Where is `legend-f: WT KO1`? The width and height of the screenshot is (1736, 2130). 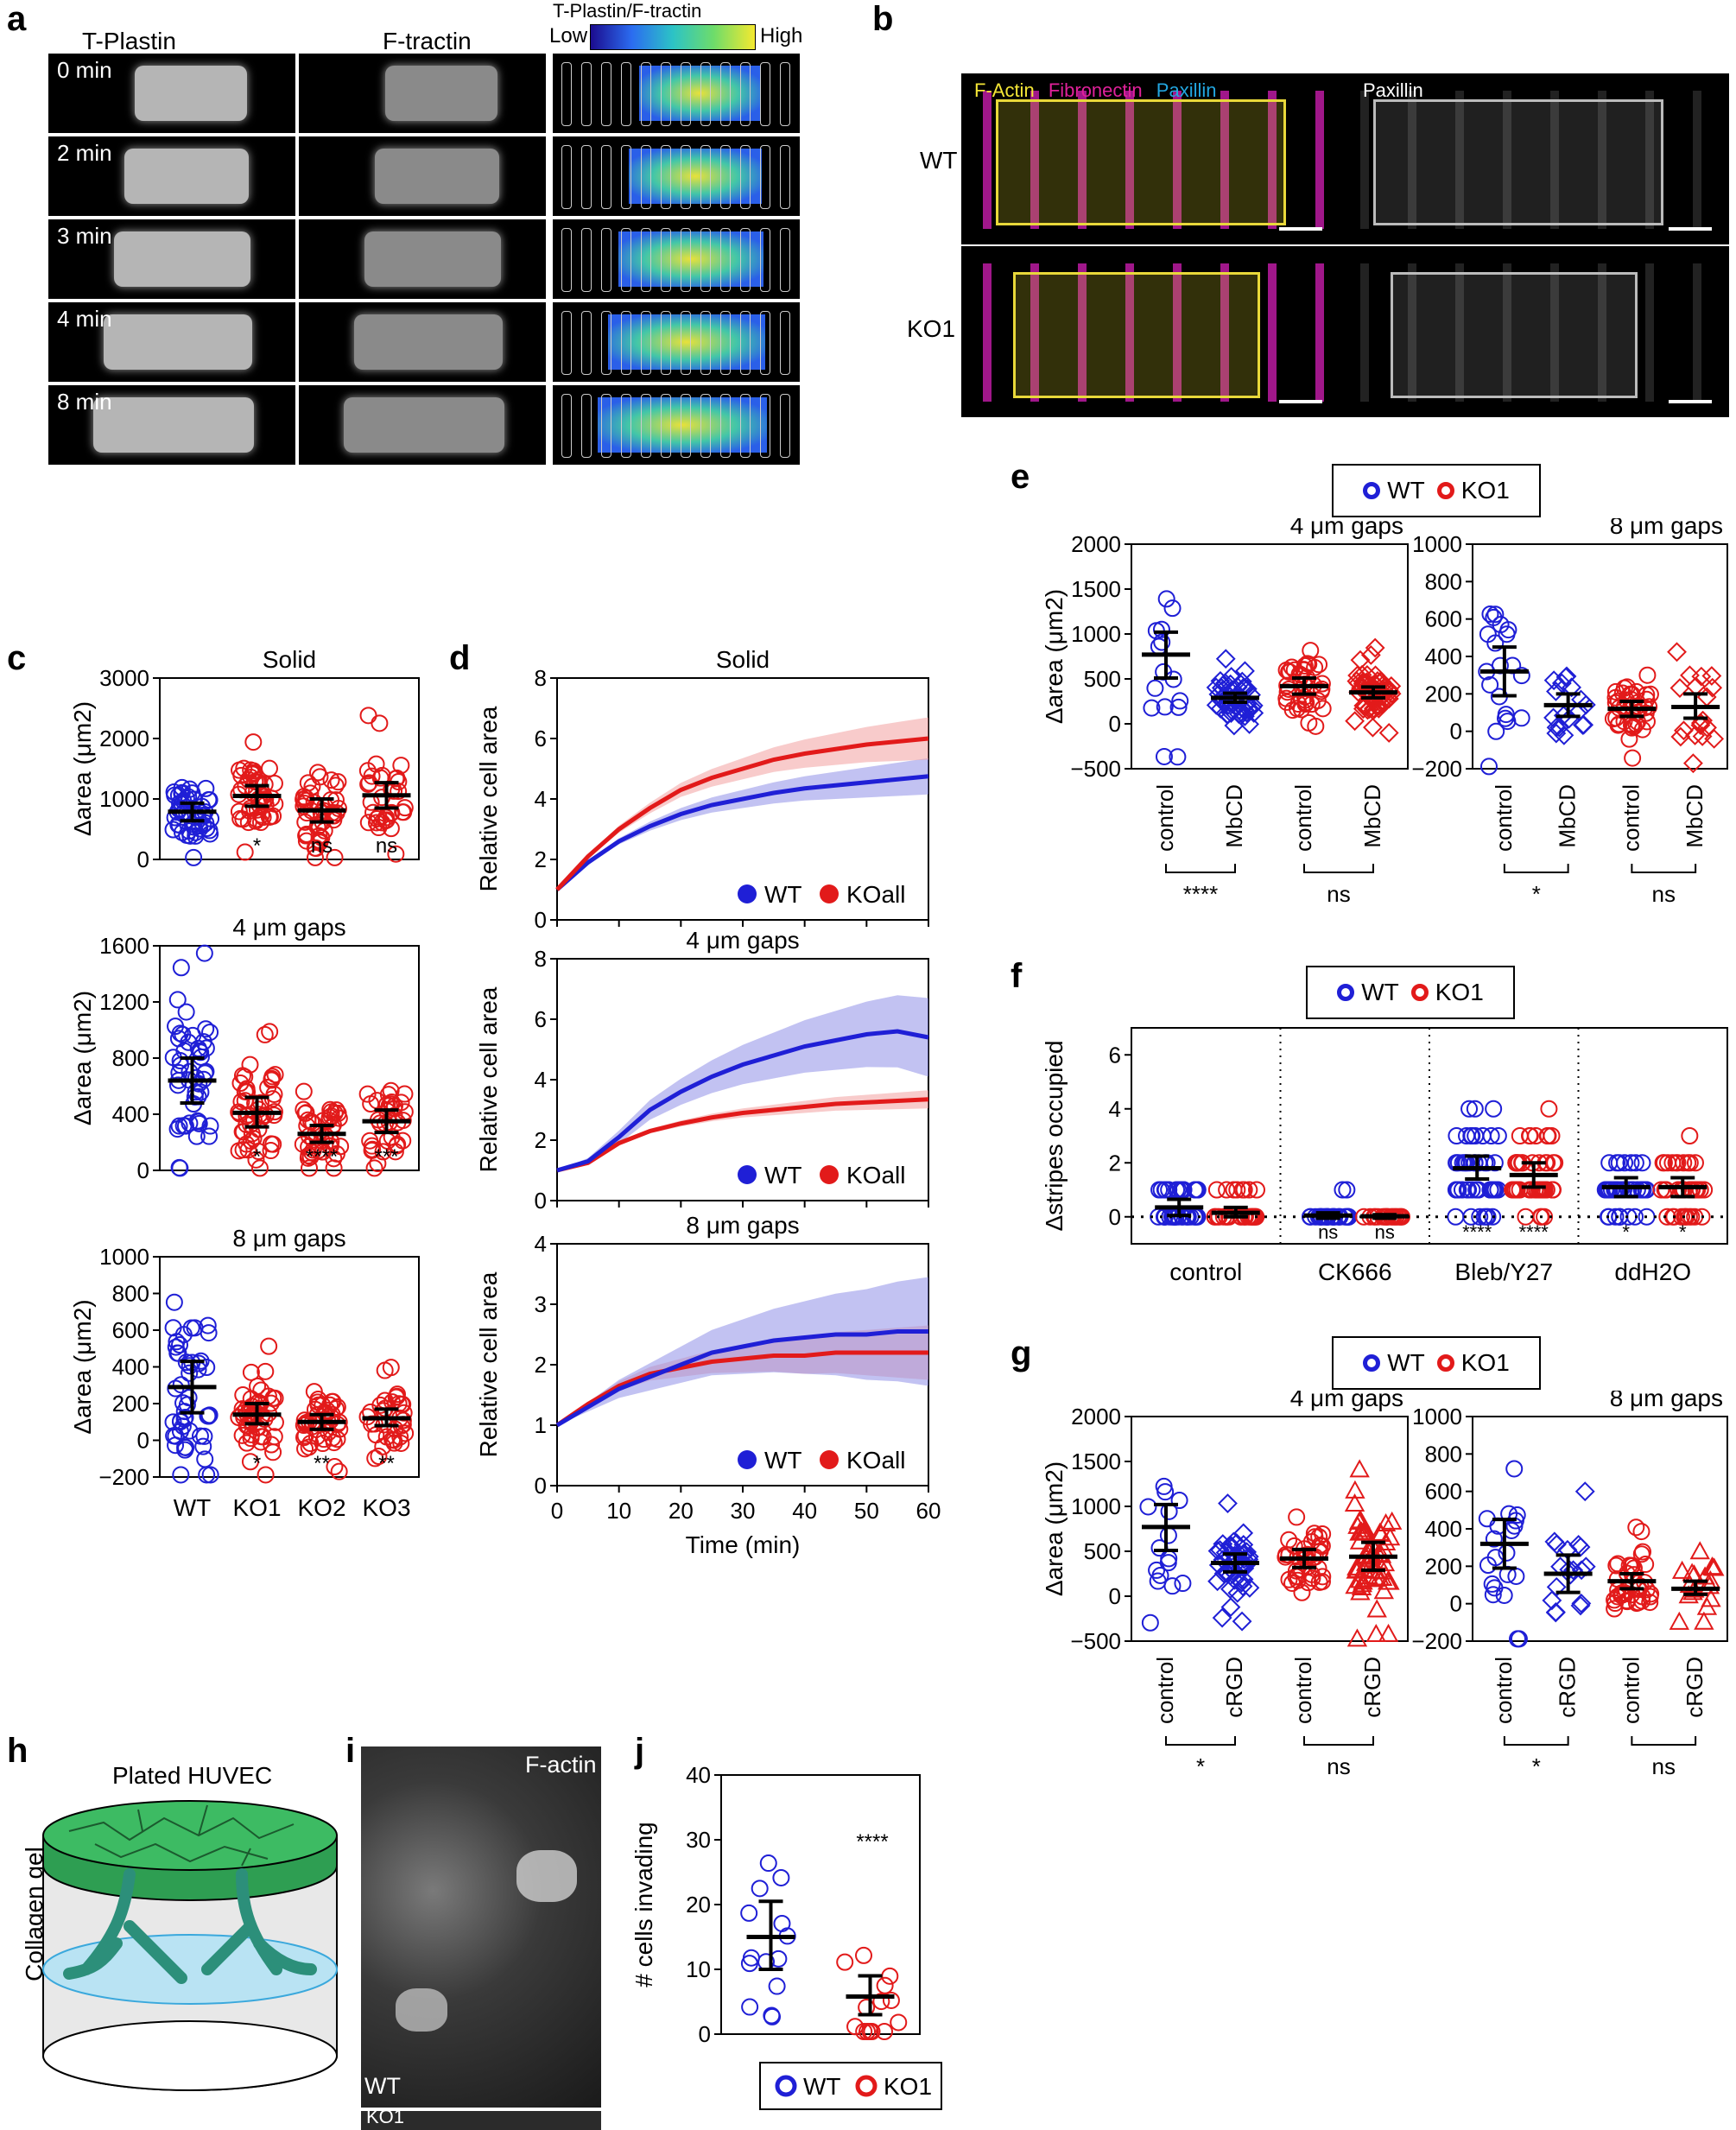
legend-f: WT KO1 is located at coordinates (1410, 992).